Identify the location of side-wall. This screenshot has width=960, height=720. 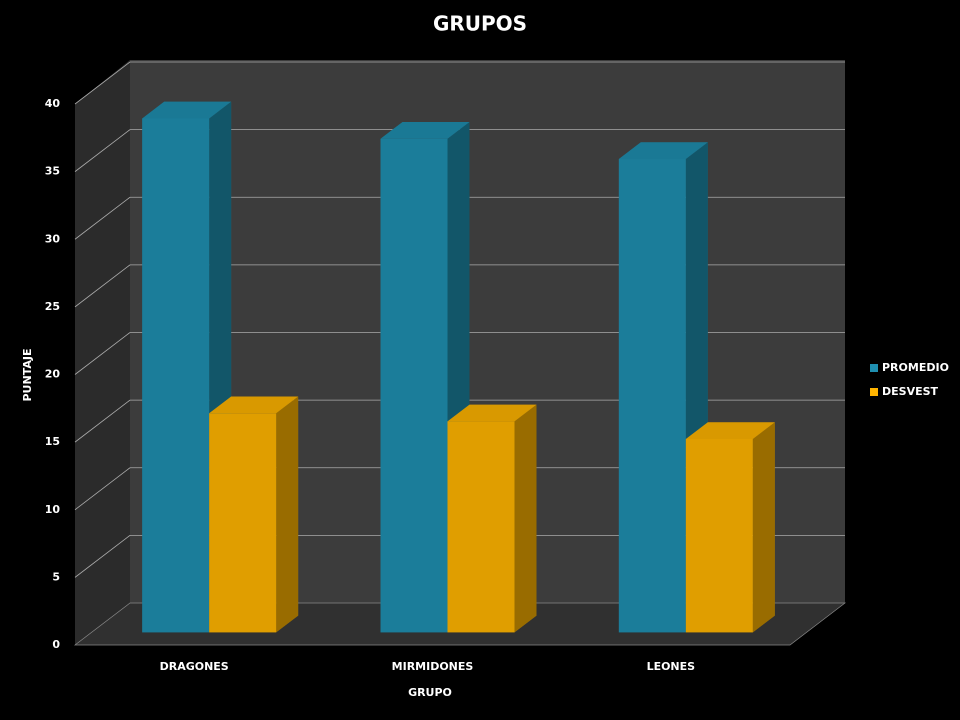
(102, 352).